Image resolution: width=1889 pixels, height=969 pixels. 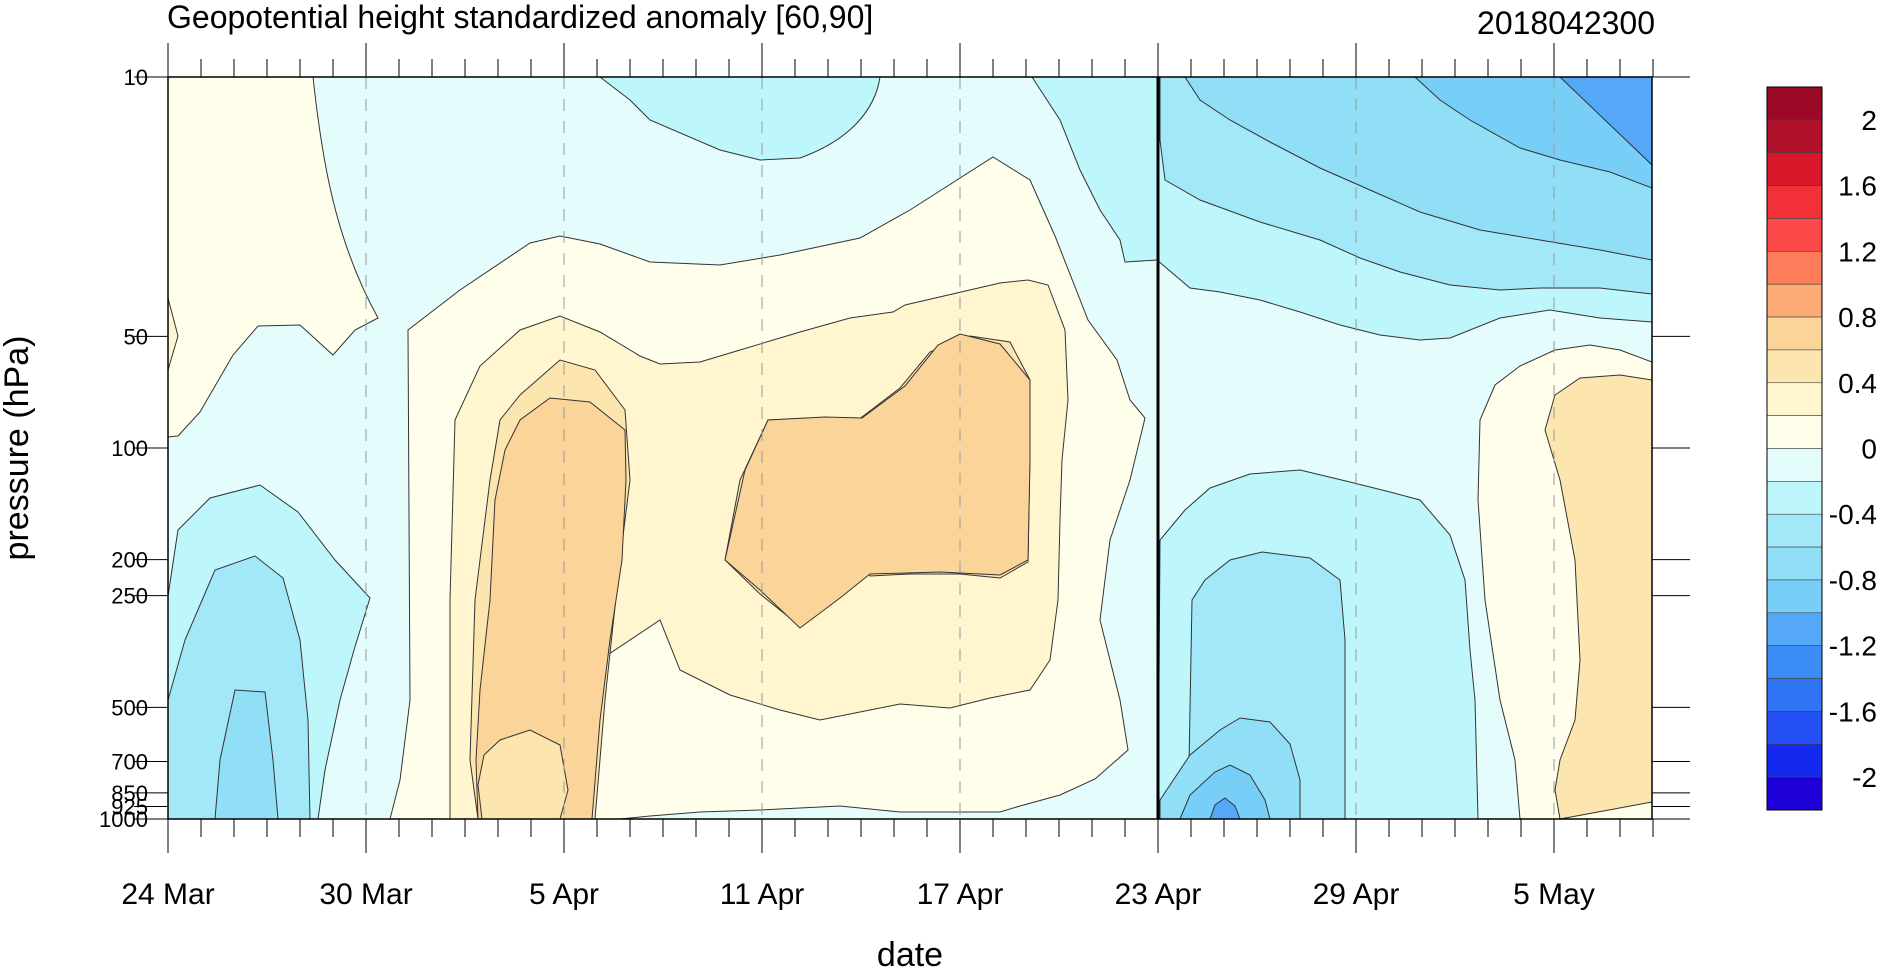 What do you see at coordinates (564, 894) in the screenshot?
I see `x-tick-label: 5 Apr` at bounding box center [564, 894].